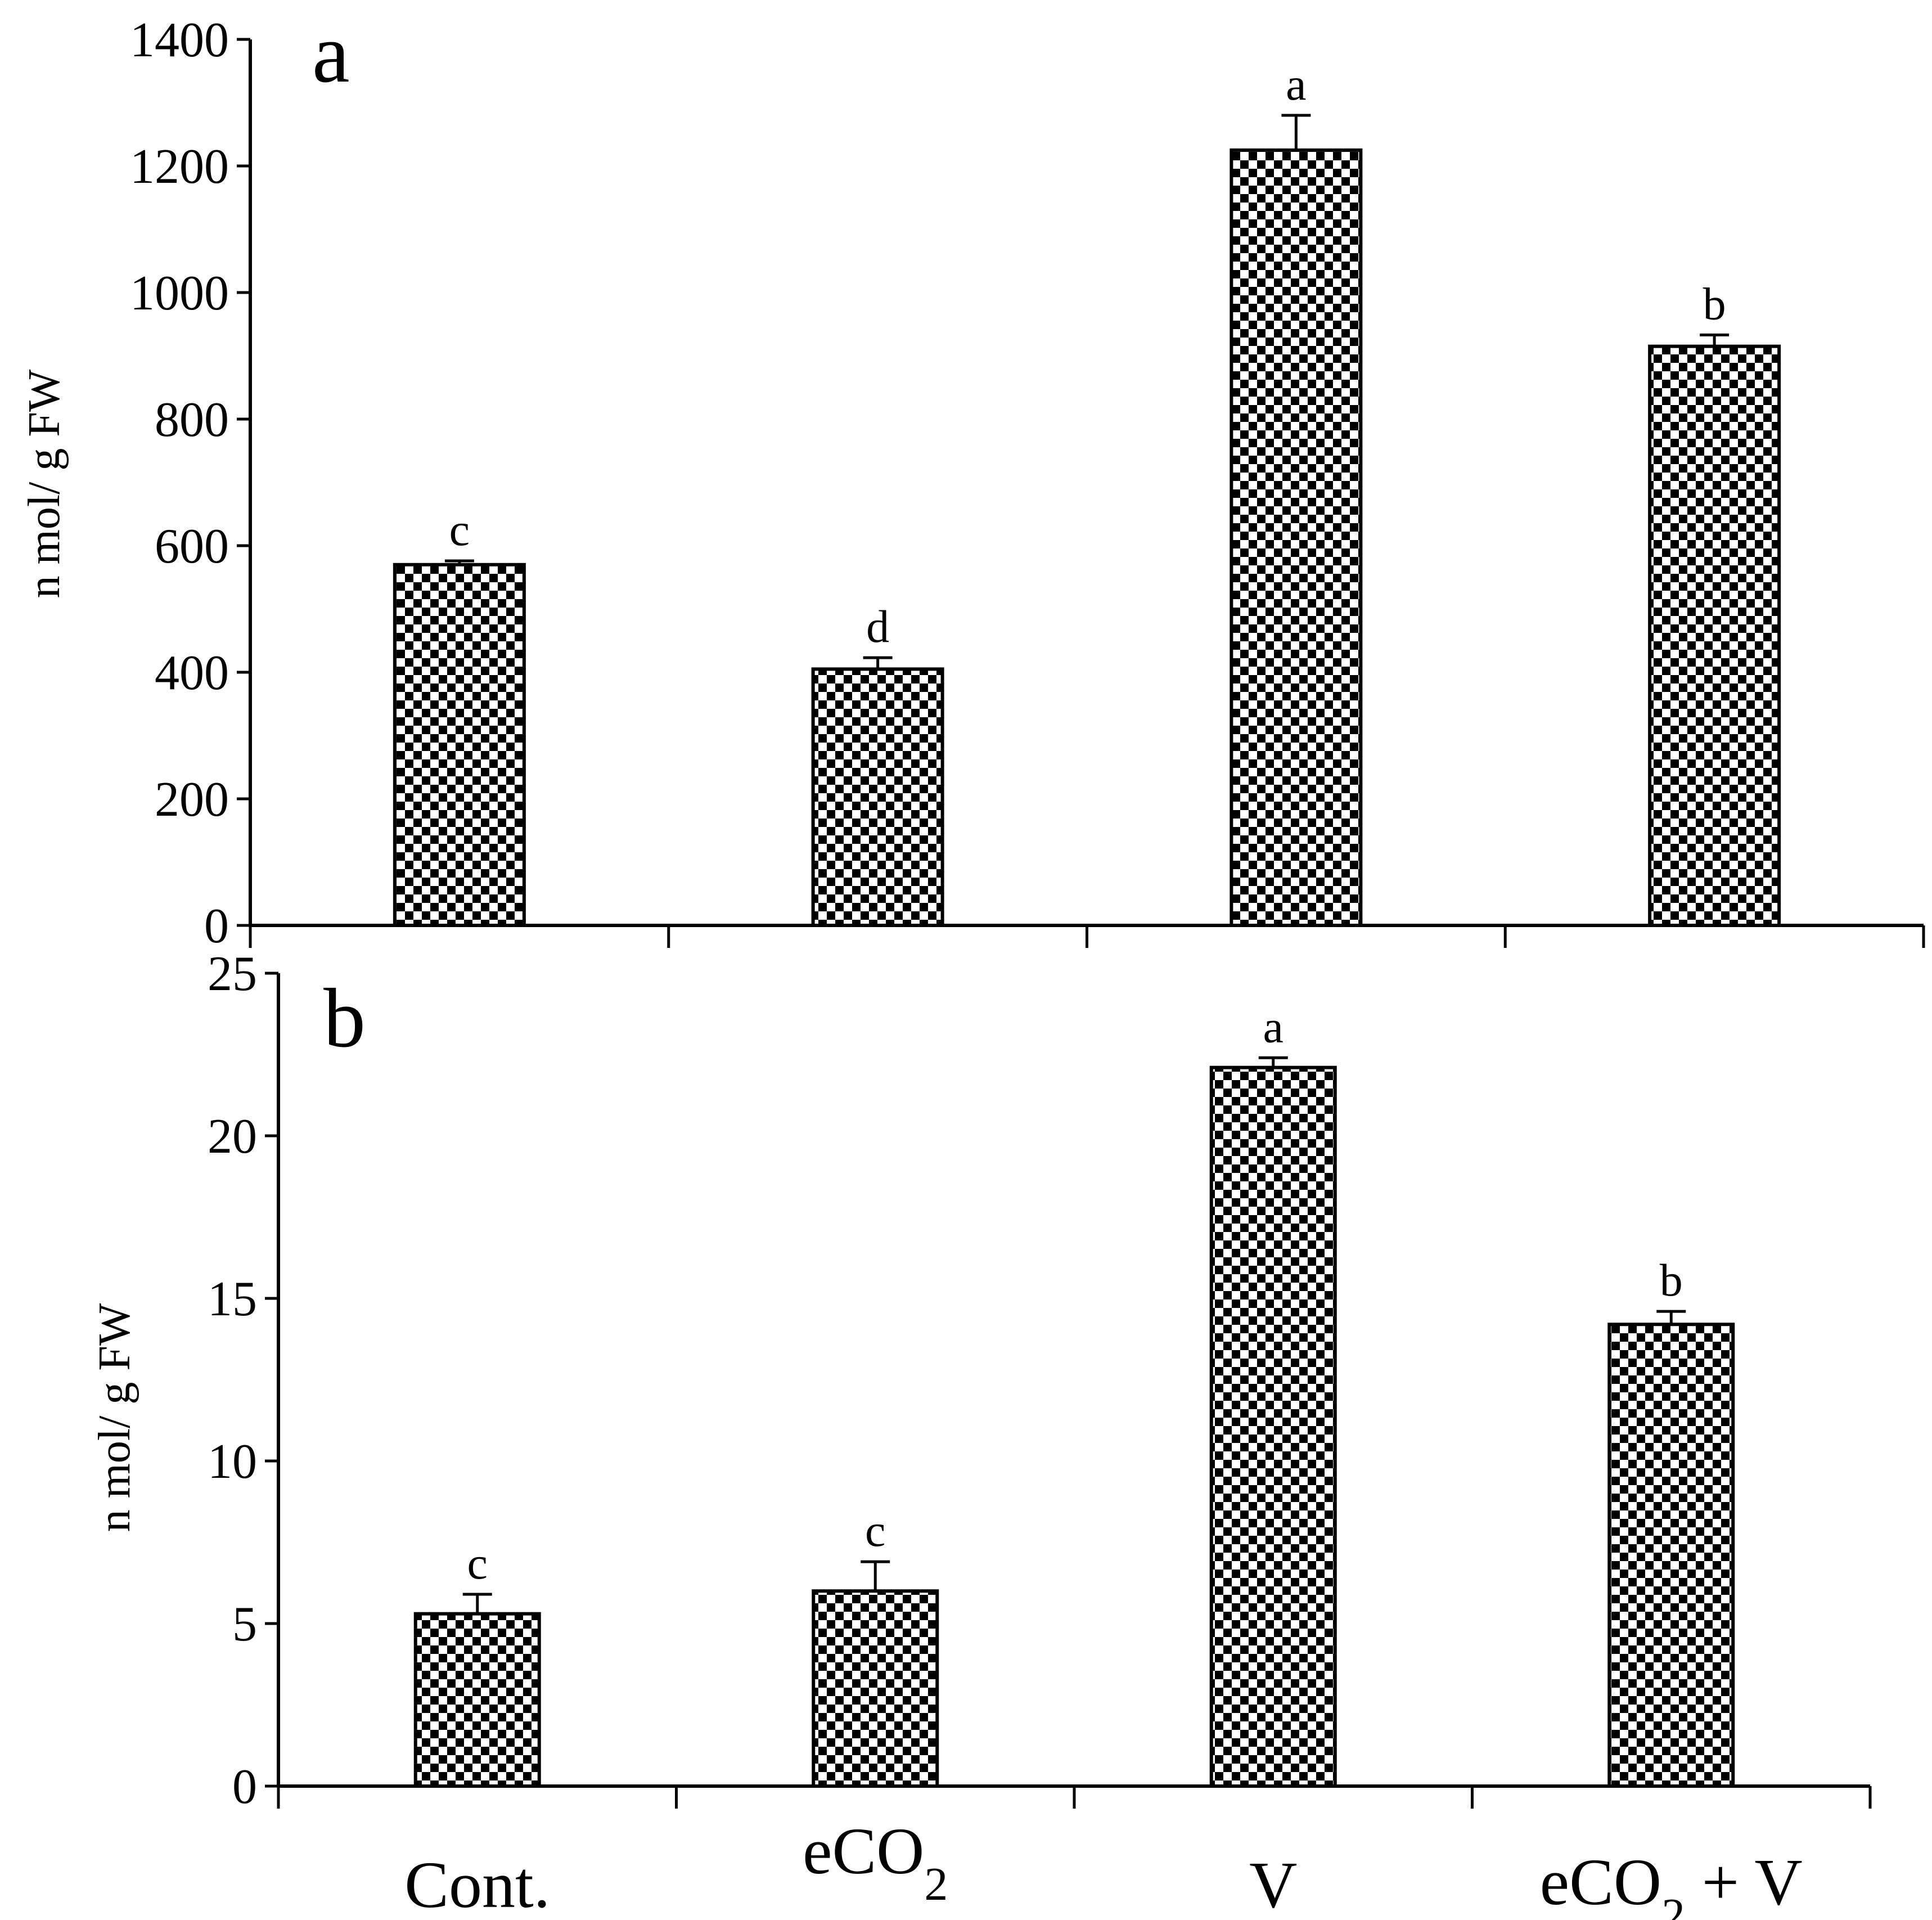 This screenshot has height=1920, width=1932. What do you see at coordinates (233, 1136) in the screenshot?
I see `y-tick-label: 20` at bounding box center [233, 1136].